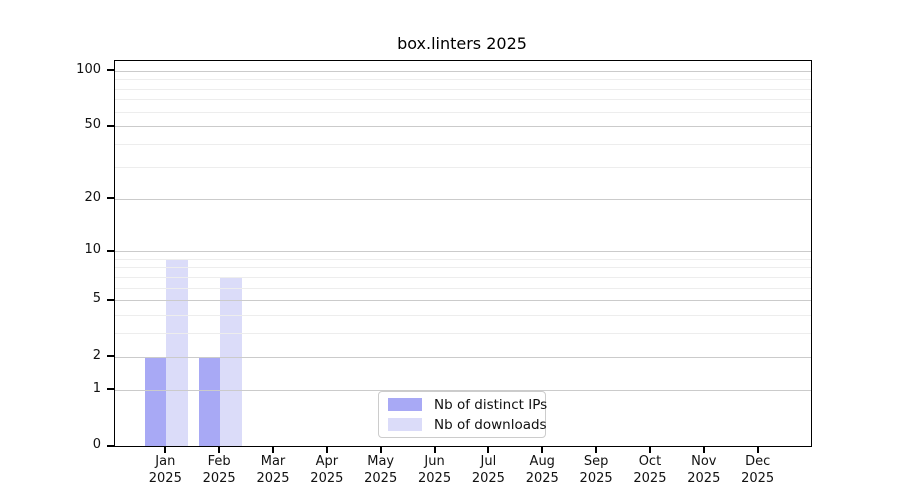 Image resolution: width=900 pixels, height=500 pixels. Describe the element at coordinates (96, 299) in the screenshot. I see `y-tick-label: 5` at that location.